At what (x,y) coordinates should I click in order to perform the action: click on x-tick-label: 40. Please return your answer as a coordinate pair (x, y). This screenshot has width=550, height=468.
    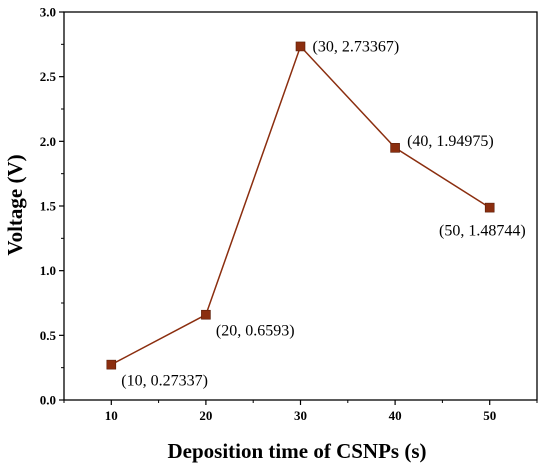
    Looking at the image, I should click on (395, 415).